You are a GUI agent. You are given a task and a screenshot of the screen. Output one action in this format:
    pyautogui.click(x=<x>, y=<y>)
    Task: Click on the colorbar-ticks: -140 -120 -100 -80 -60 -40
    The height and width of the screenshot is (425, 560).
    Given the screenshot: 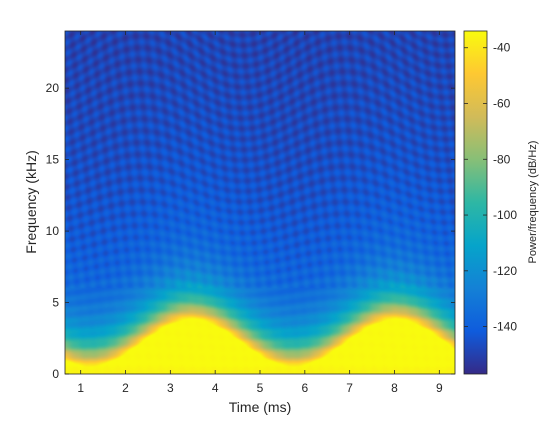 What is the action you would take?
    pyautogui.click(x=490, y=187)
    